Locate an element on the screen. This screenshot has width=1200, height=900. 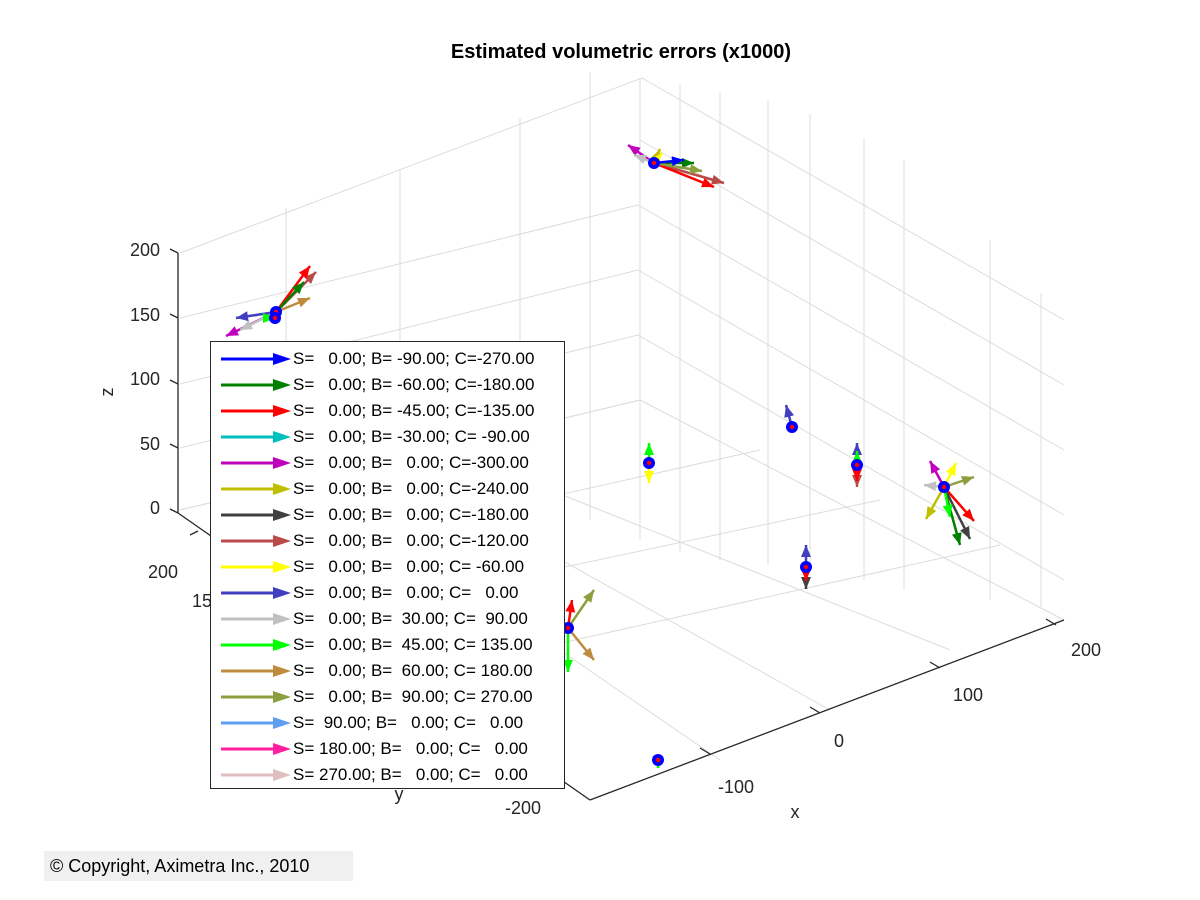
legend-label: S= 0.00; B= 45.00; C= 135.00 is located at coordinates (413, 644).